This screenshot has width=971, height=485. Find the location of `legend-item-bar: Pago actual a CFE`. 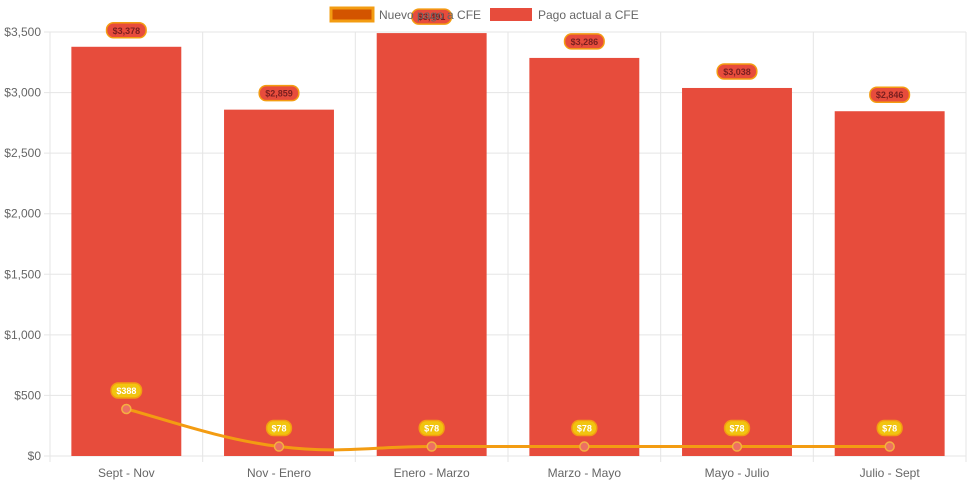

legend-item-bar: Pago actual a CFE is located at coordinates (564, 15).